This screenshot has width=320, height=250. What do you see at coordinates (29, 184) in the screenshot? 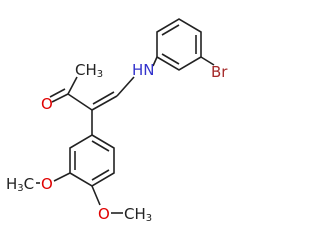
I see `label-part: C` at bounding box center [29, 184].